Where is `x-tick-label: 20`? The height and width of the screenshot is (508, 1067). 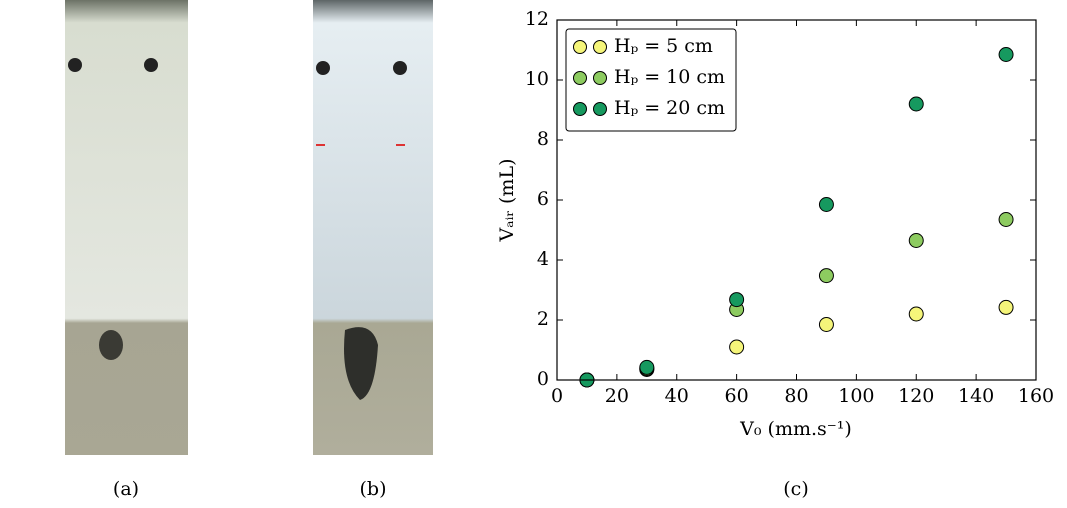 x-tick-label: 20 is located at coordinates (617, 396).